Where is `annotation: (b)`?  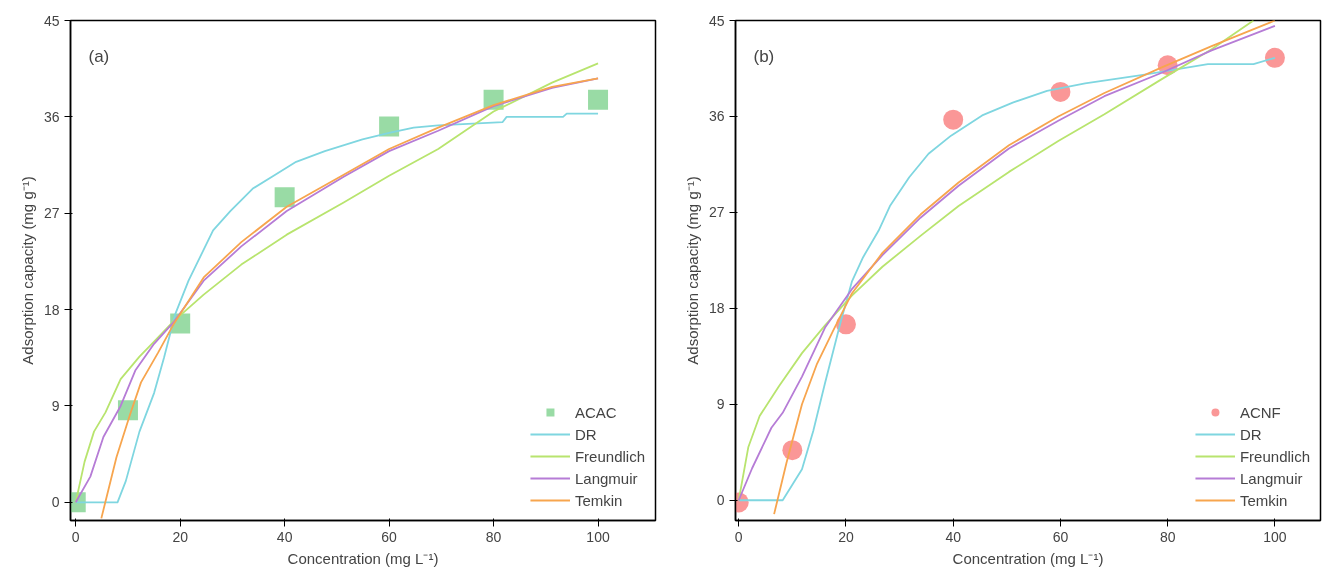
annotation: (b) is located at coordinates (764, 56).